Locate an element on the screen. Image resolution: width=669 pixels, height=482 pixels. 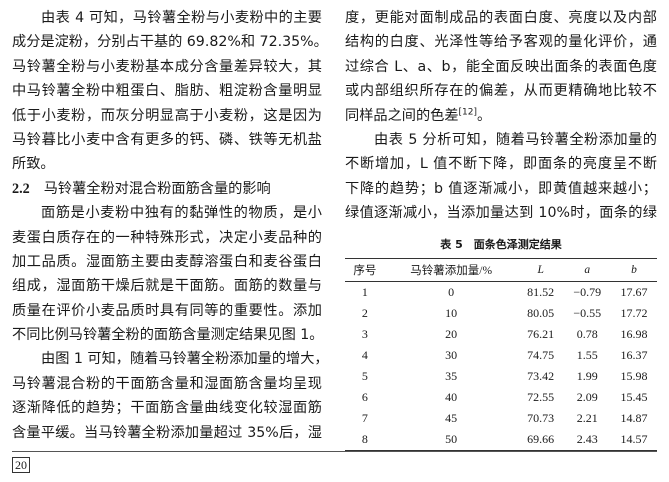
text-line: 中马铃薯全粉中粗蛋白、脂肪、粗淀粉含量明显 is located at coordinates (167, 91).